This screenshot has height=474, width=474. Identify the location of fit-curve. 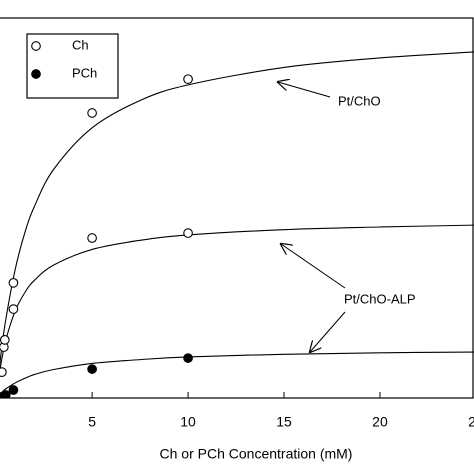
(237, 373).